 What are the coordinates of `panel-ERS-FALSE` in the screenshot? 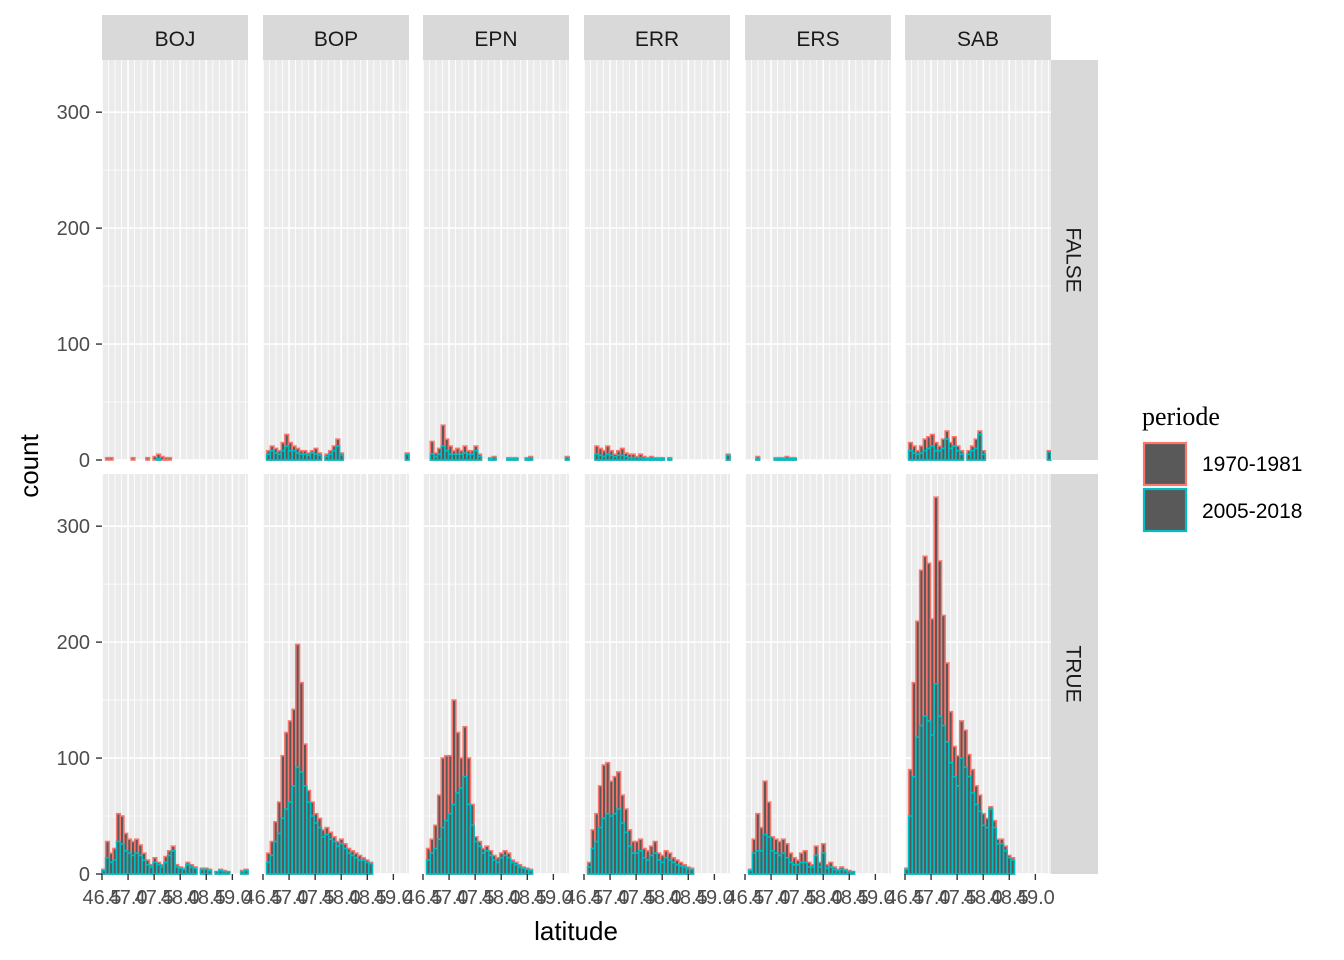 It's located at (817, 260).